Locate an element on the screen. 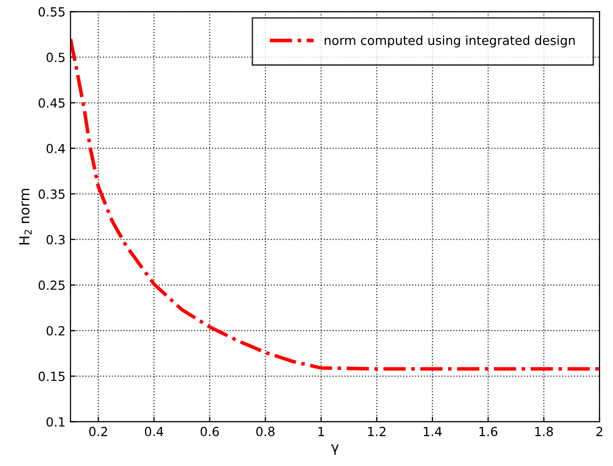 Image resolution: width=613 pixels, height=466 pixels. x-tick-label: 1.2 is located at coordinates (377, 431).